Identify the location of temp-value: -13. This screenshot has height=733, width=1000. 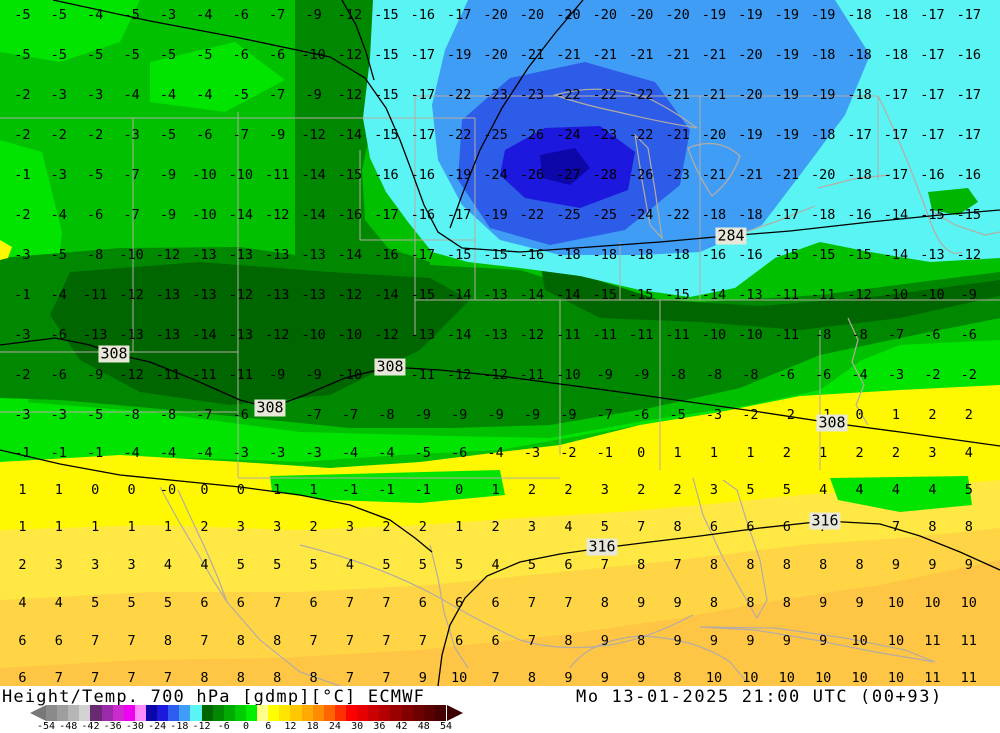
(131, 335).